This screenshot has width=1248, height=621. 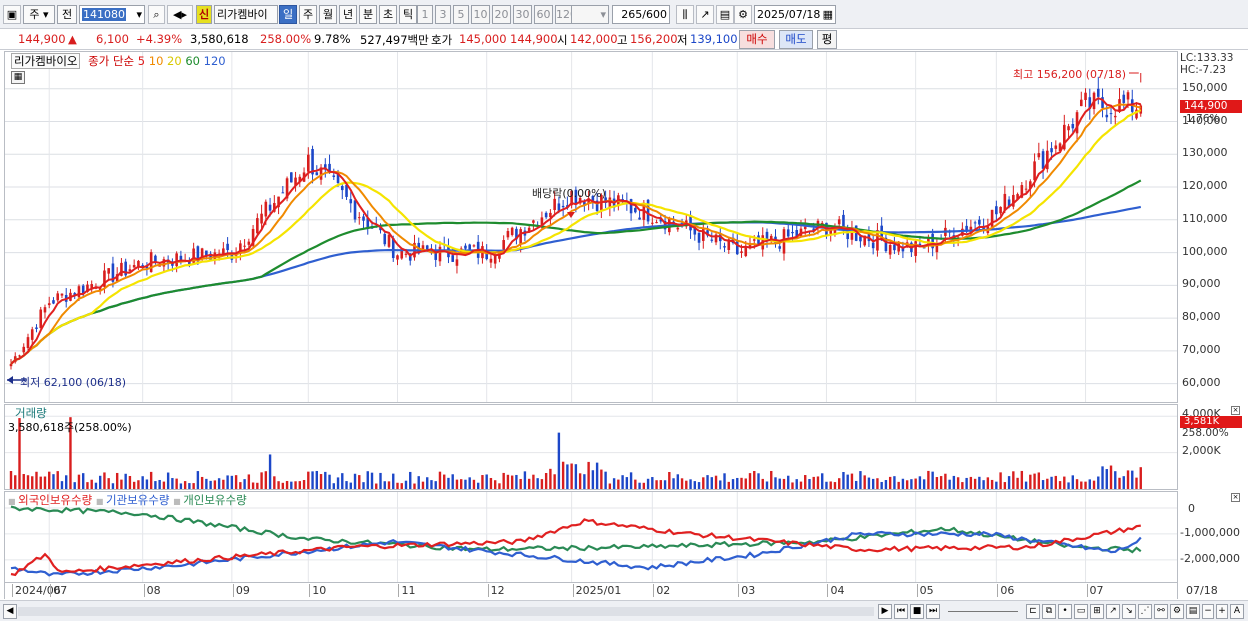 I want to click on stock-code-input: 141080 ▾, so click(x=112, y=14).